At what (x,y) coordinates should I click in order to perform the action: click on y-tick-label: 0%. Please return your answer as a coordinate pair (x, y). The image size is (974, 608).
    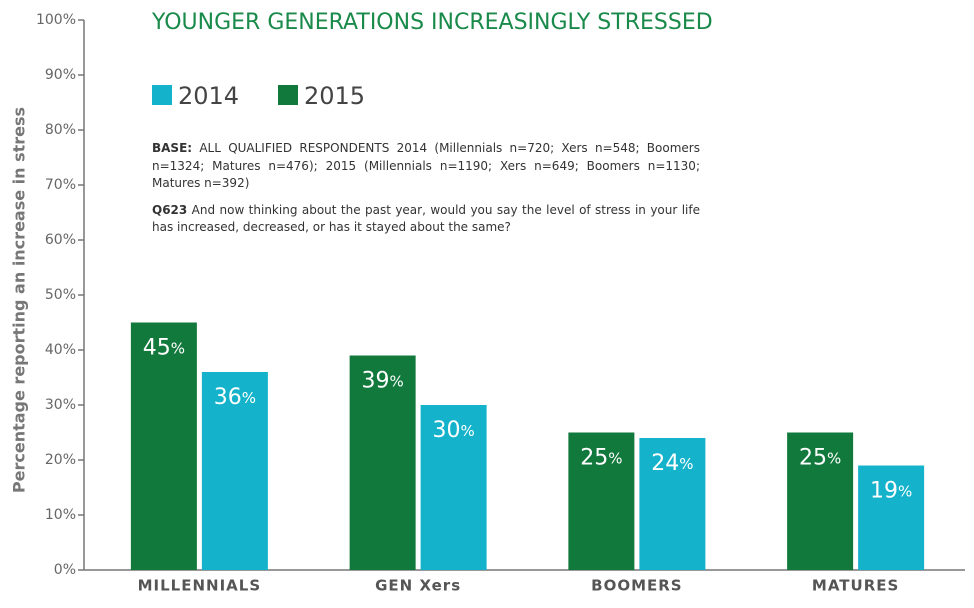
    Looking at the image, I should click on (65, 570).